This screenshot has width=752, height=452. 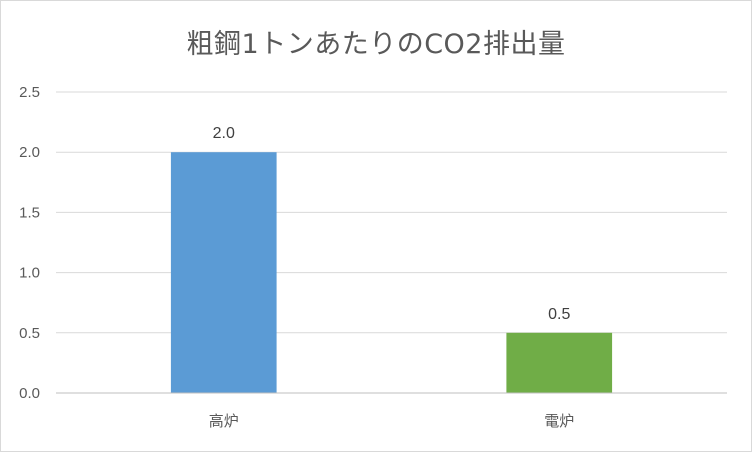 I want to click on y-tick-label: 0.5, so click(x=29, y=333).